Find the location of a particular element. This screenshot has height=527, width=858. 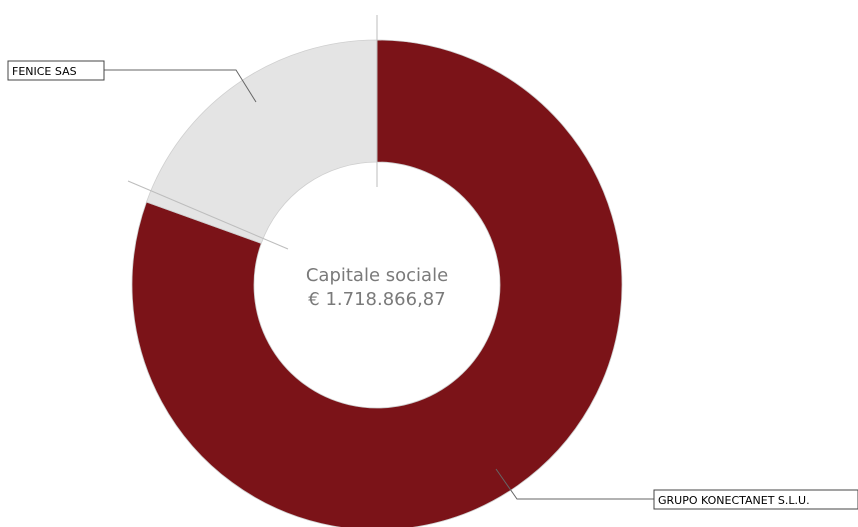

slice-label-fenice: FENICE SAS is located at coordinates (44, 71).